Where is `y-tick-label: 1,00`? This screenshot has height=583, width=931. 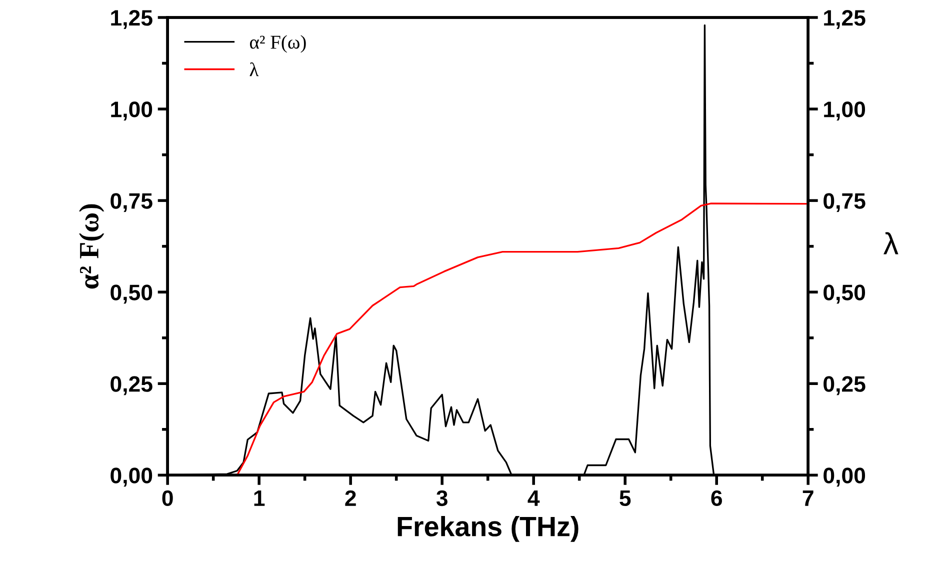
y-tick-label: 1,00 is located at coordinates (131, 111).